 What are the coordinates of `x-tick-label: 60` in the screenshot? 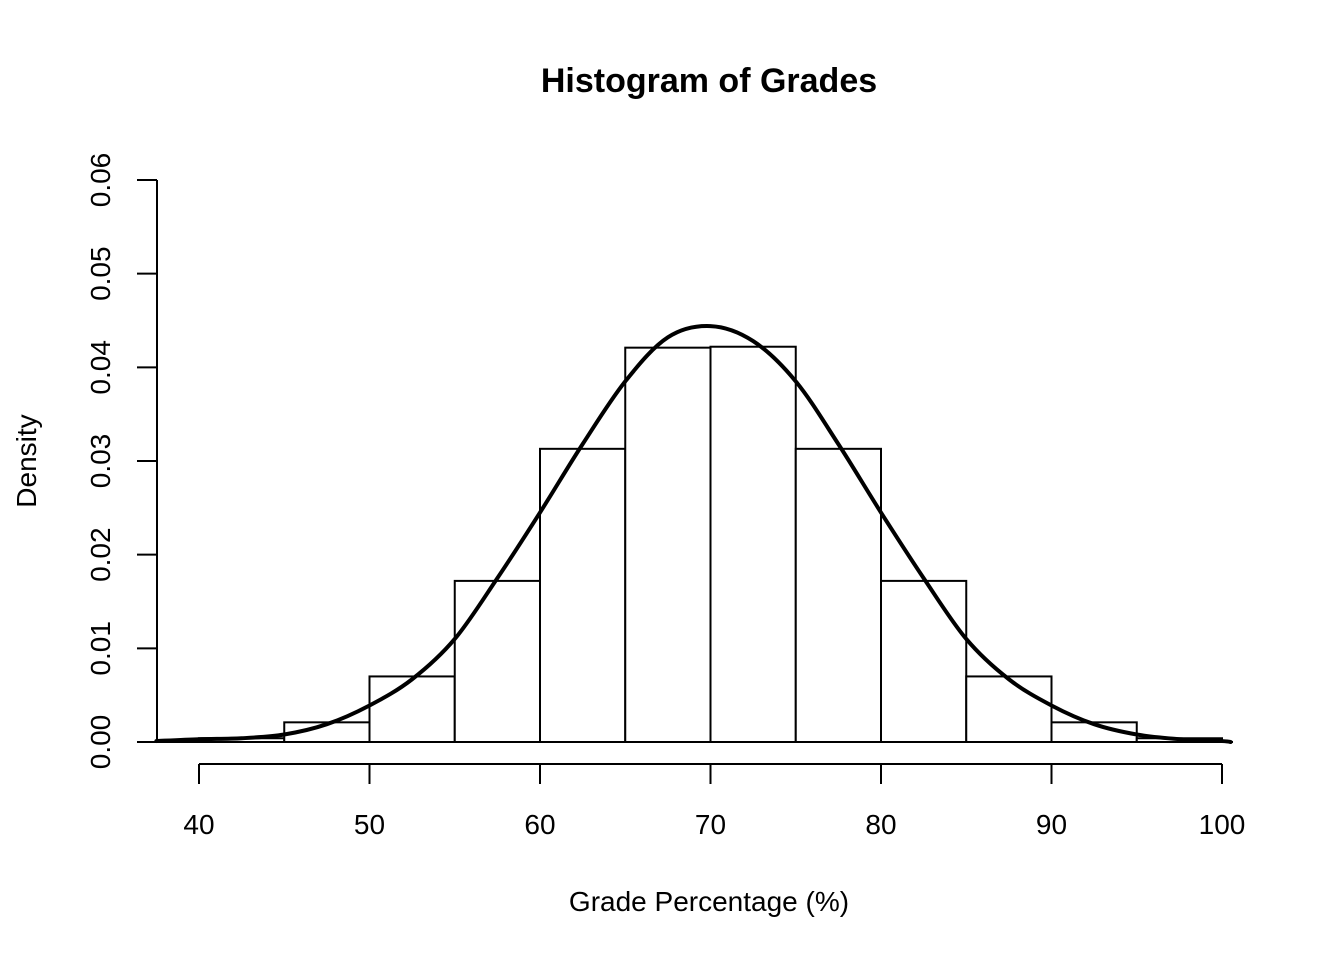 It's located at (539, 824).